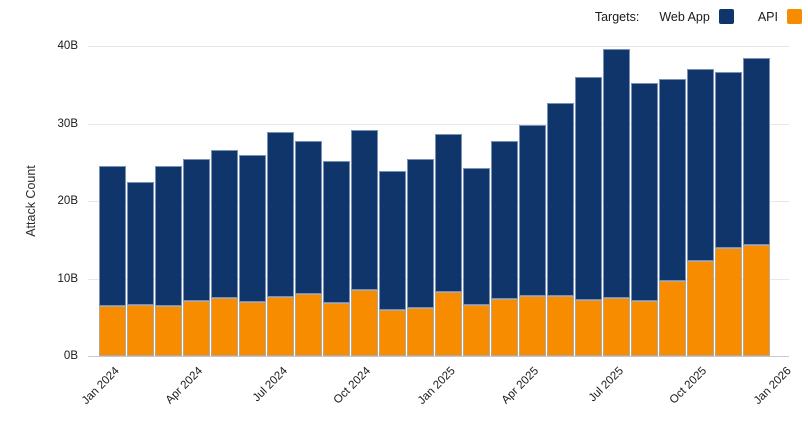 The width and height of the screenshot is (808, 442). I want to click on legend-swatch-web-app, so click(726, 16).